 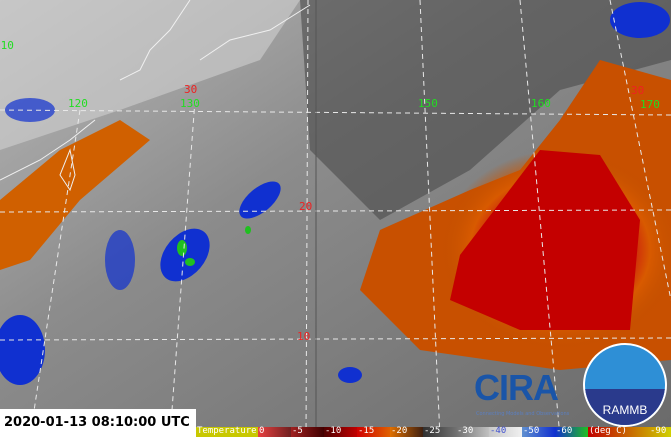 I want to click on colorbar-tick-5: -5, so click(x=307, y=431).